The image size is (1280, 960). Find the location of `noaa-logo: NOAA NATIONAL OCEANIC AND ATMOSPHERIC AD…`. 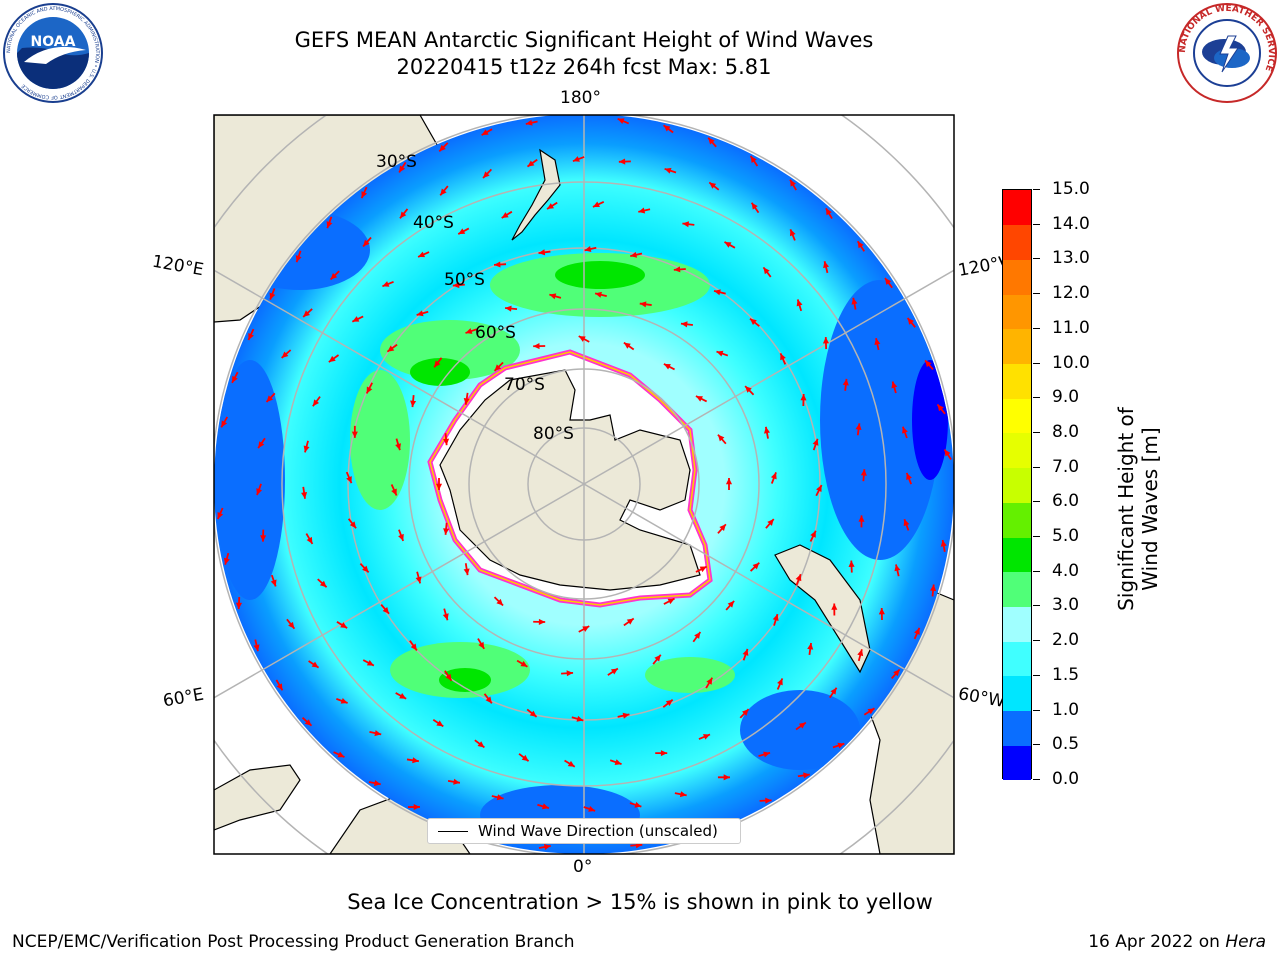

noaa-logo: NOAA NATIONAL OCEANIC AND ATMOSPHERIC AD… is located at coordinates (53, 53).